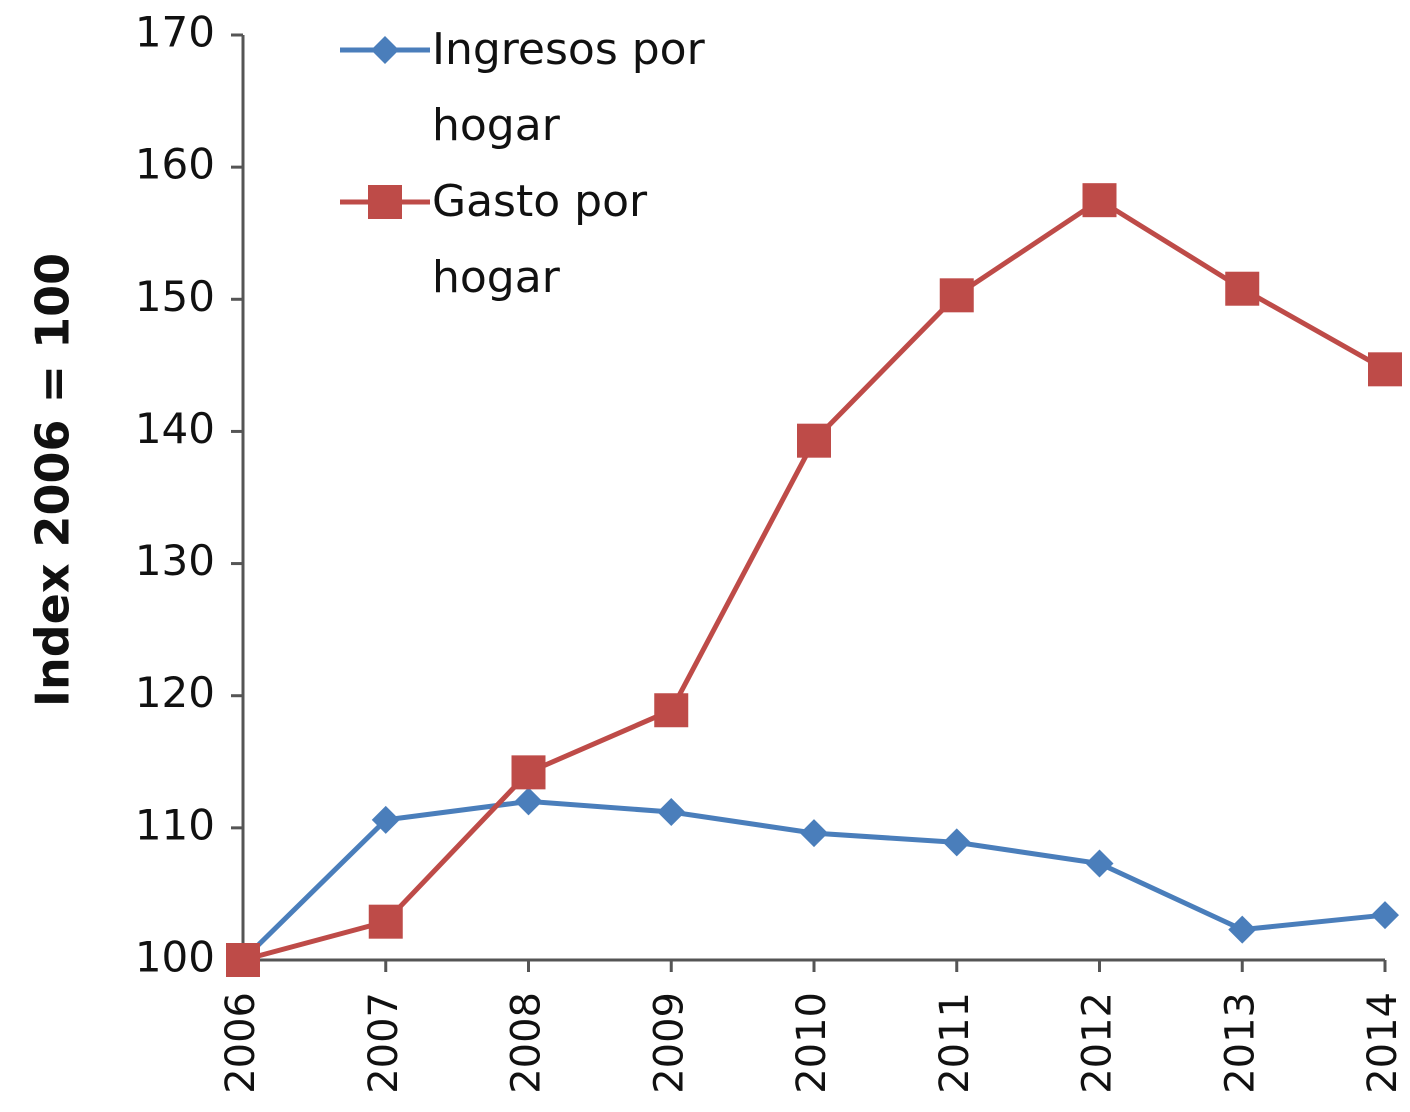  Describe the element at coordinates (175, 32) in the screenshot. I see `y-tick-label: 170` at that location.